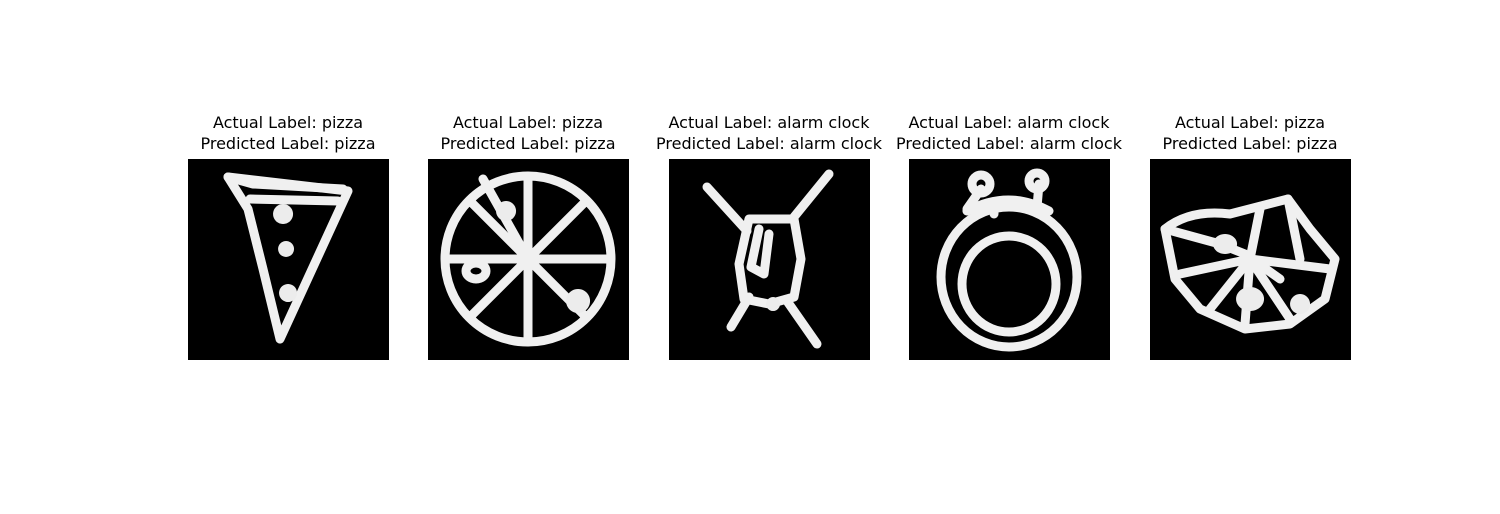  I want to click on pizza-slice-sketch-icon, so click(288, 258).